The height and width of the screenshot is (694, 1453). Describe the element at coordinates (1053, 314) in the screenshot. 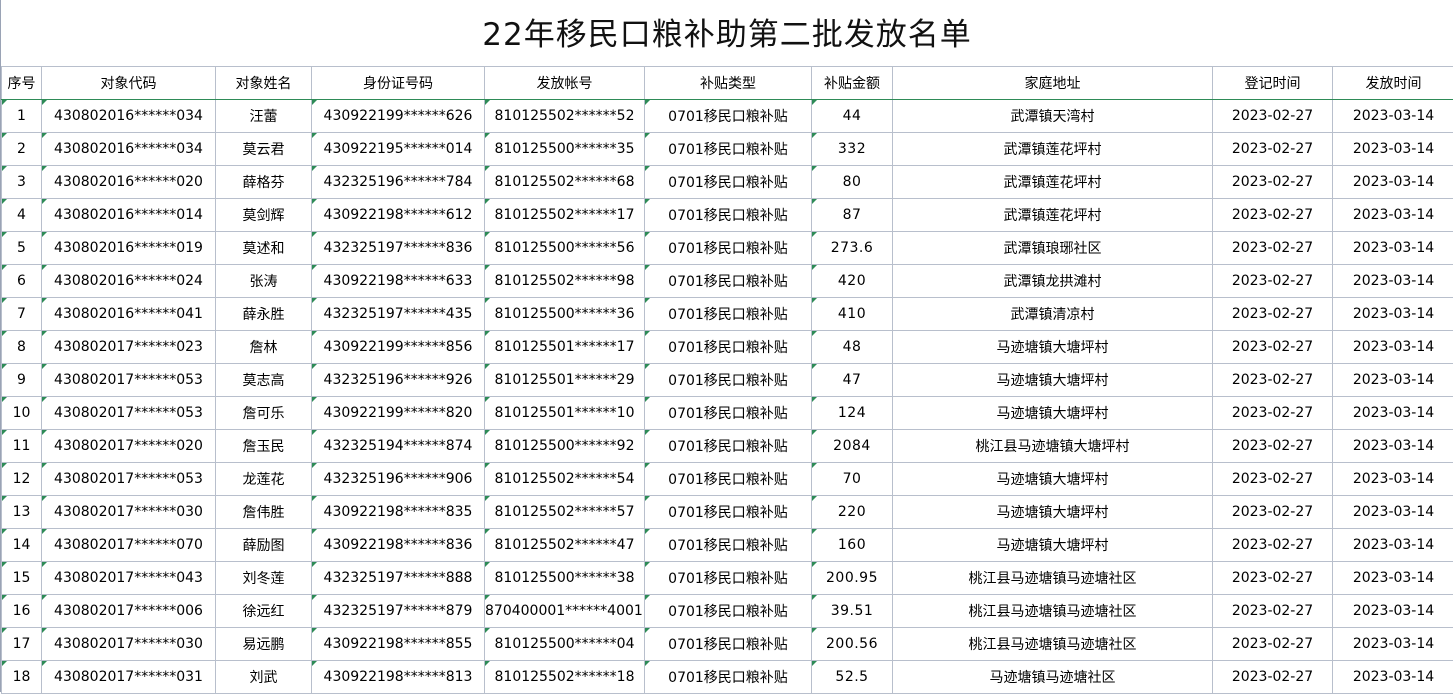

I see `cell-address: 武潭镇清凉村` at that location.